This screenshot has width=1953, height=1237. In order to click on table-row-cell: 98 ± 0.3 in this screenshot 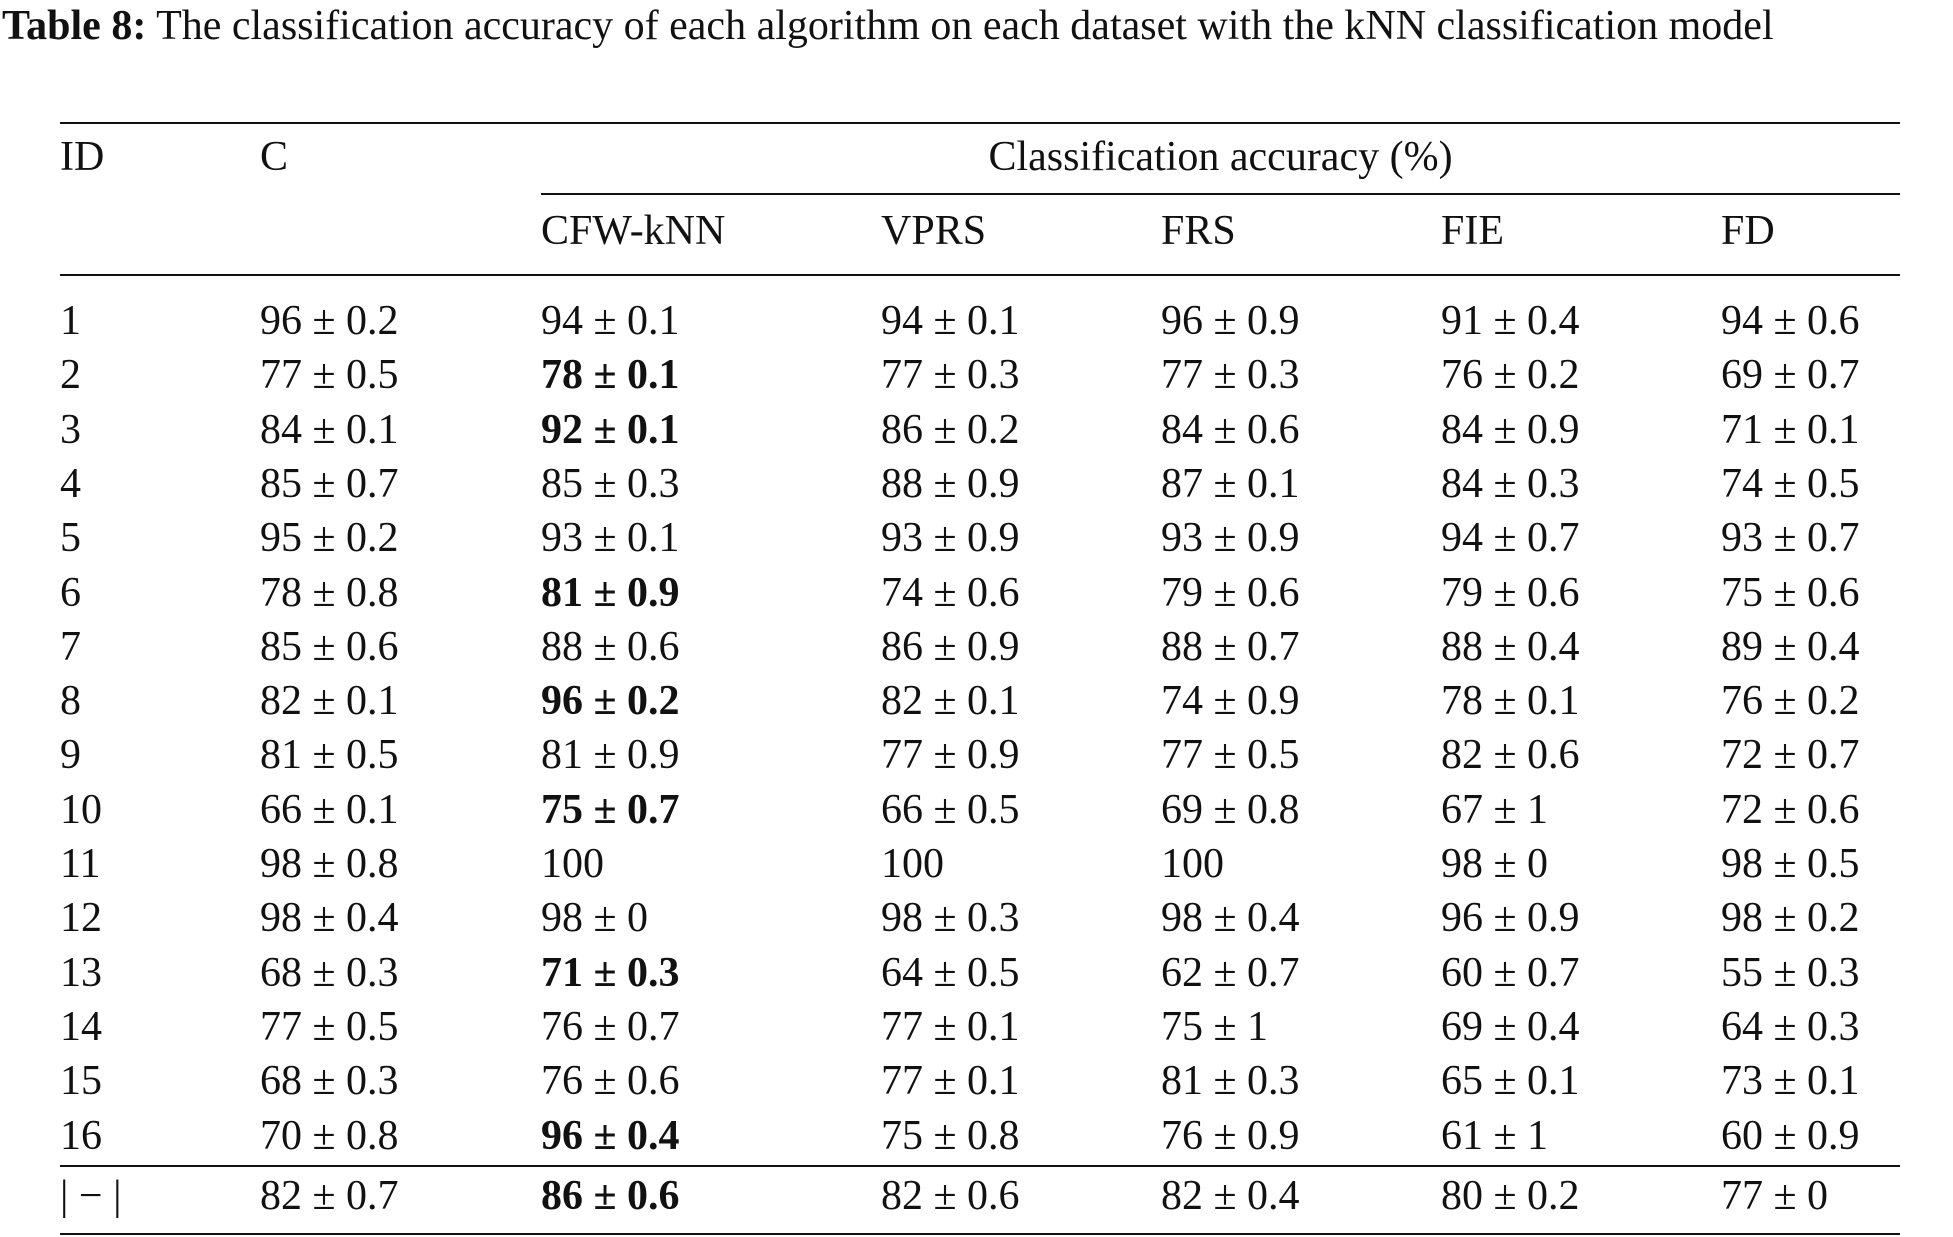, I will do `click(950, 918)`.